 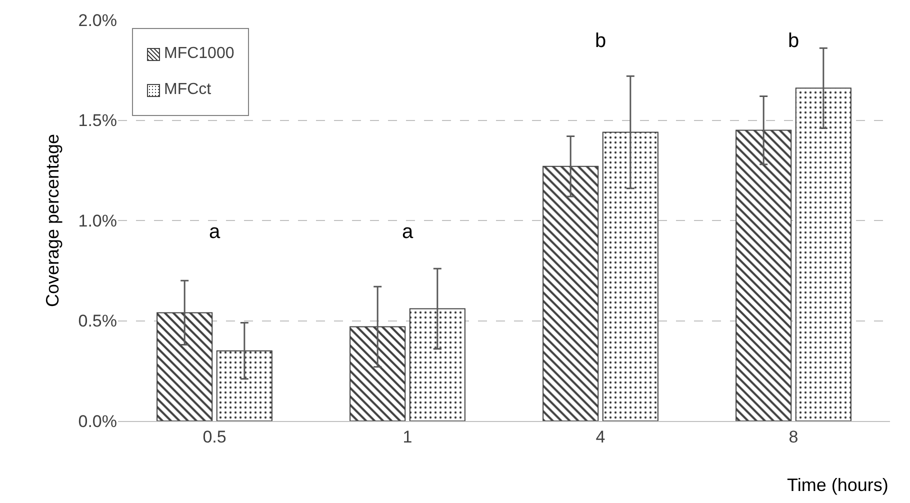 I want to click on legend-label: MFCct, so click(x=188, y=90).